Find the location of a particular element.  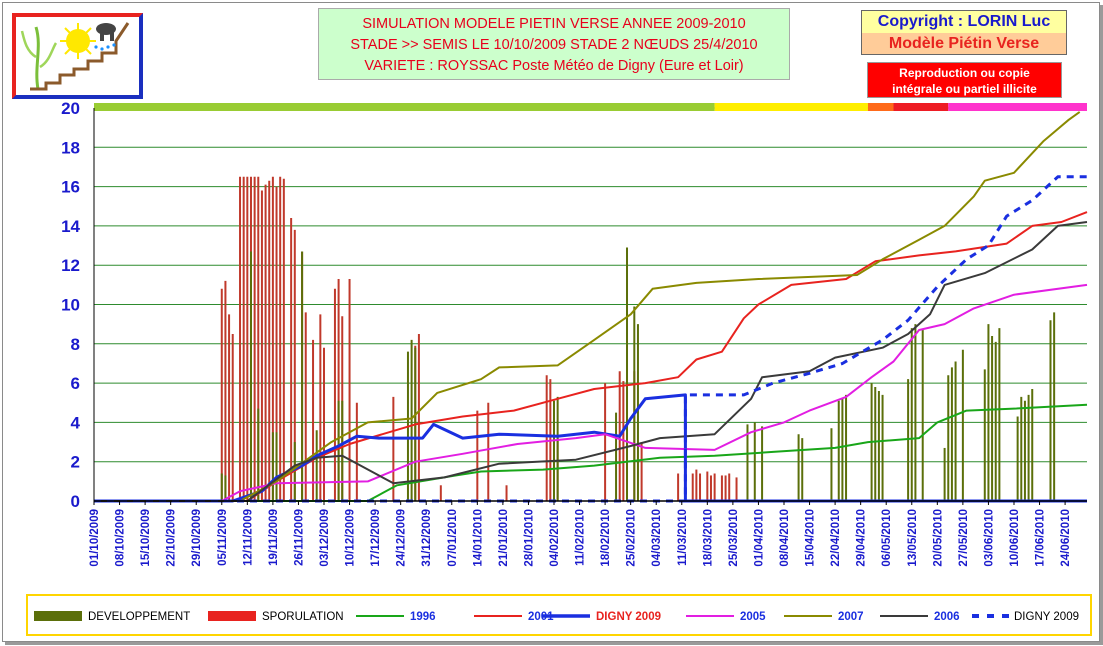

x-tick-label: 28/01/2010 is located at coordinates (529, 538).